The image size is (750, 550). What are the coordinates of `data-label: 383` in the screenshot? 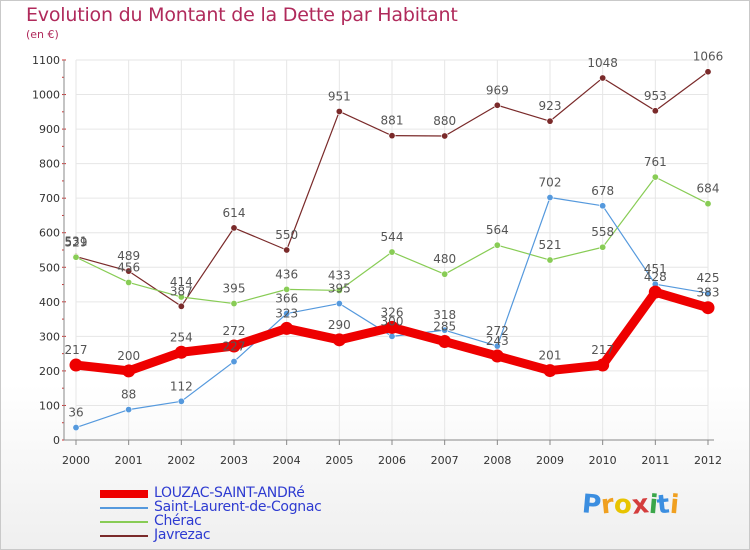 It's located at (708, 293).